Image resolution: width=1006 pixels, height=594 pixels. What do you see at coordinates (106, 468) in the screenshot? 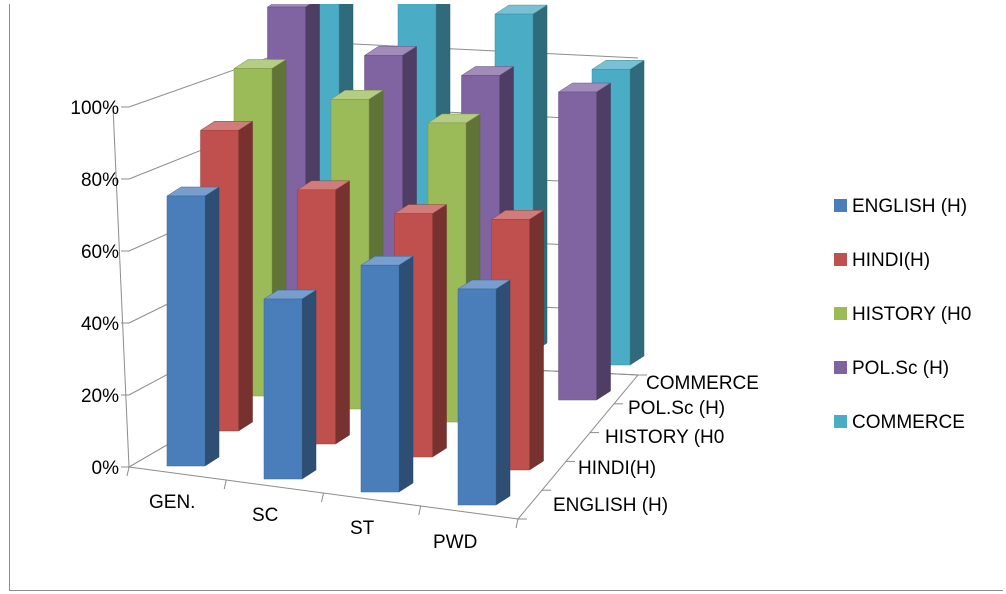
I see `y-tick-label: 0%` at bounding box center [106, 468].